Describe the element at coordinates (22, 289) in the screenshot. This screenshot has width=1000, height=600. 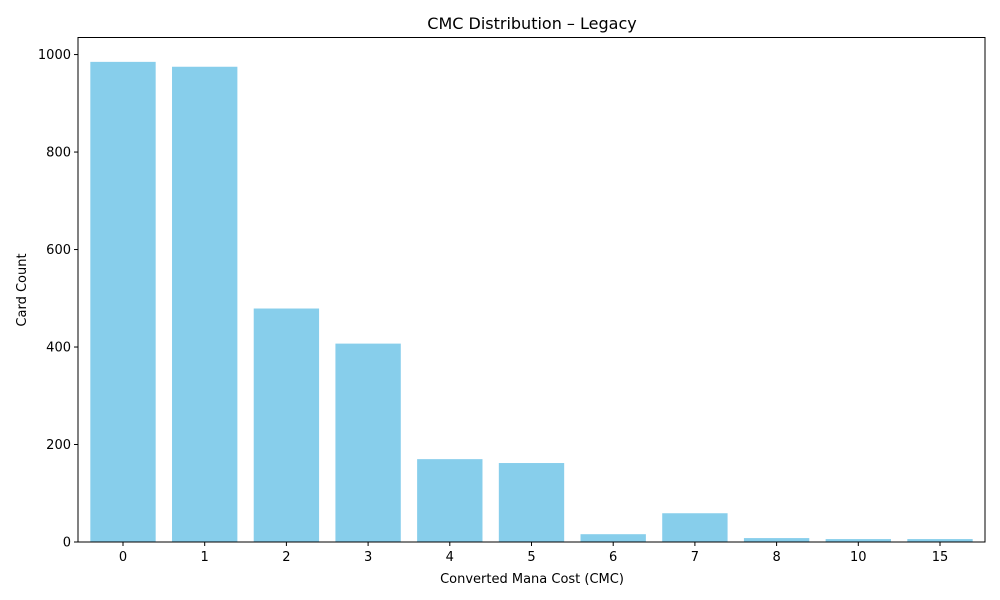
I see `y-axis-title: Card Count` at that location.